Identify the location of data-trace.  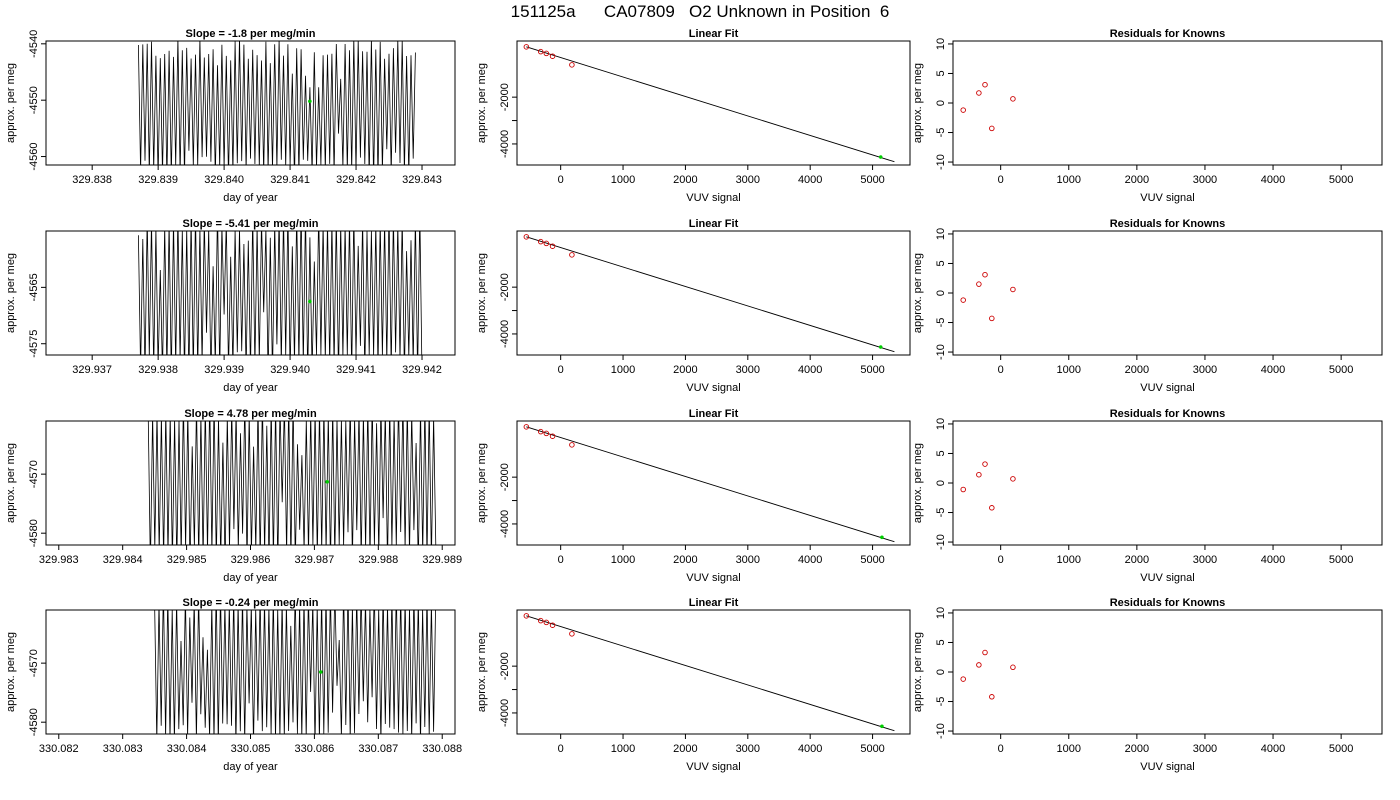
(295, 672).